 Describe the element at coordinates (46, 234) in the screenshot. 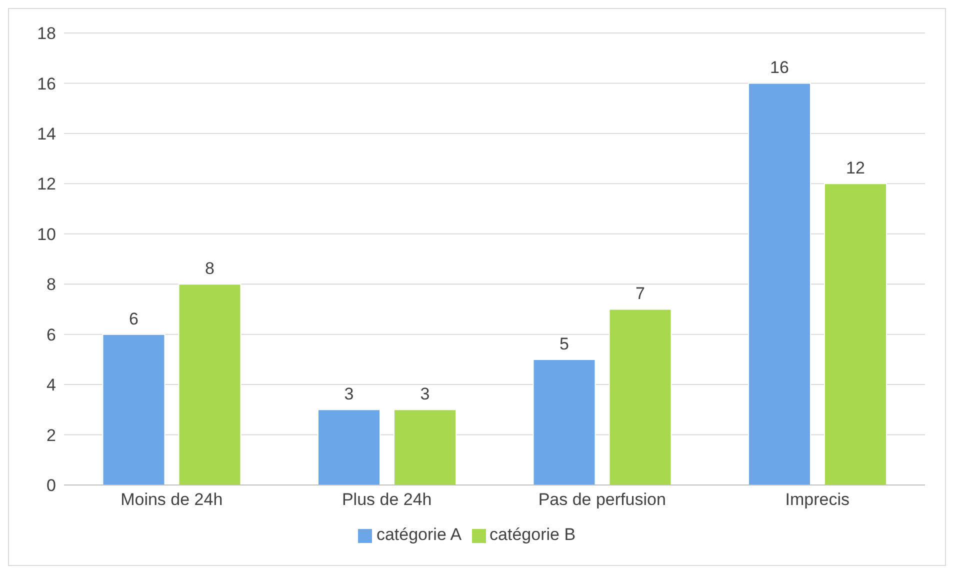

I see `y-tick-label: 10` at that location.